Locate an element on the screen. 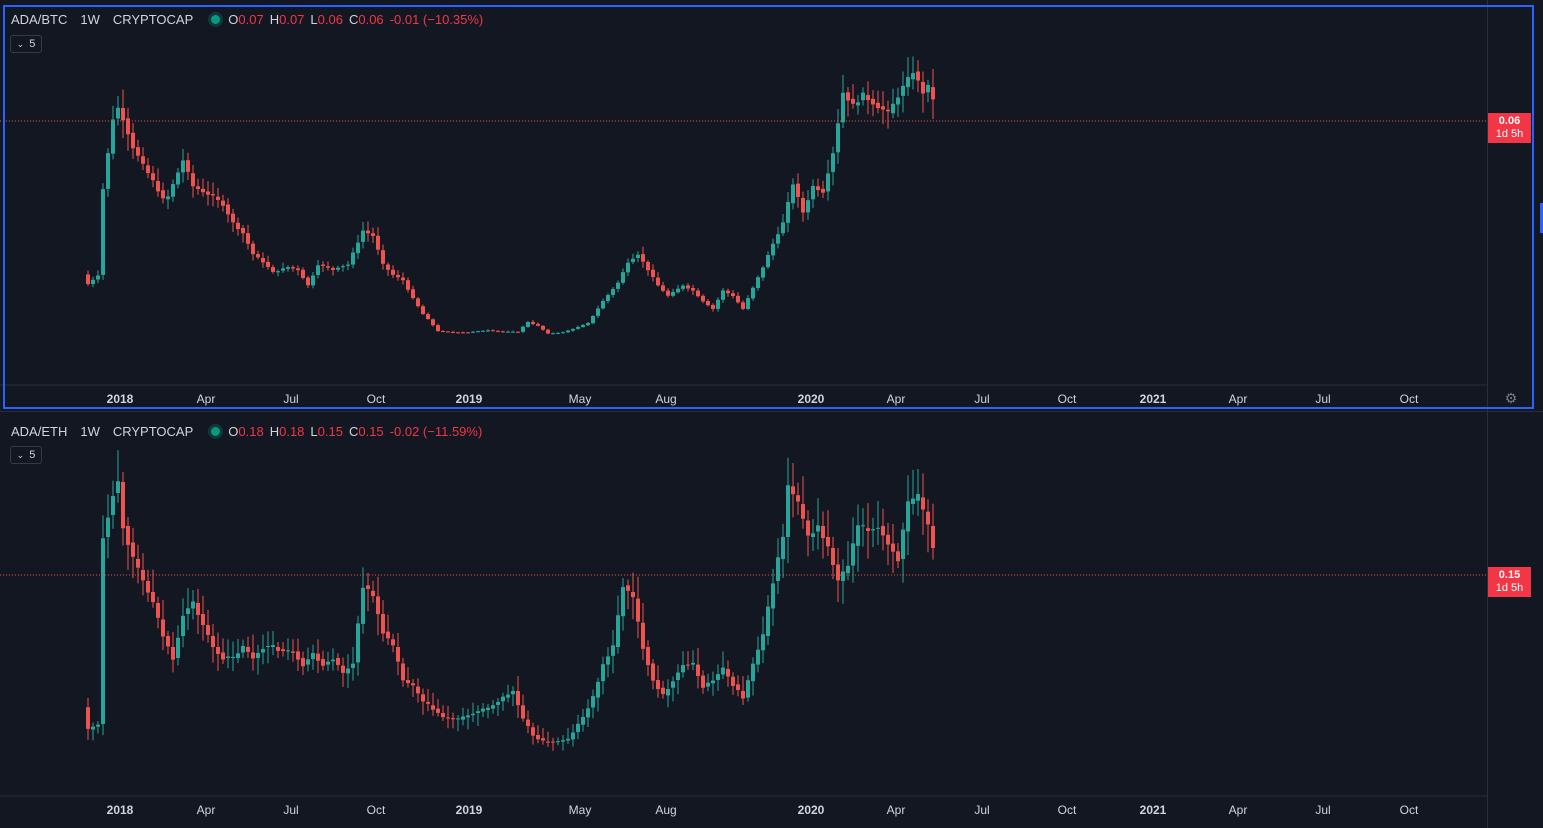  candle-countdown: 1d 5h is located at coordinates (1509, 134).